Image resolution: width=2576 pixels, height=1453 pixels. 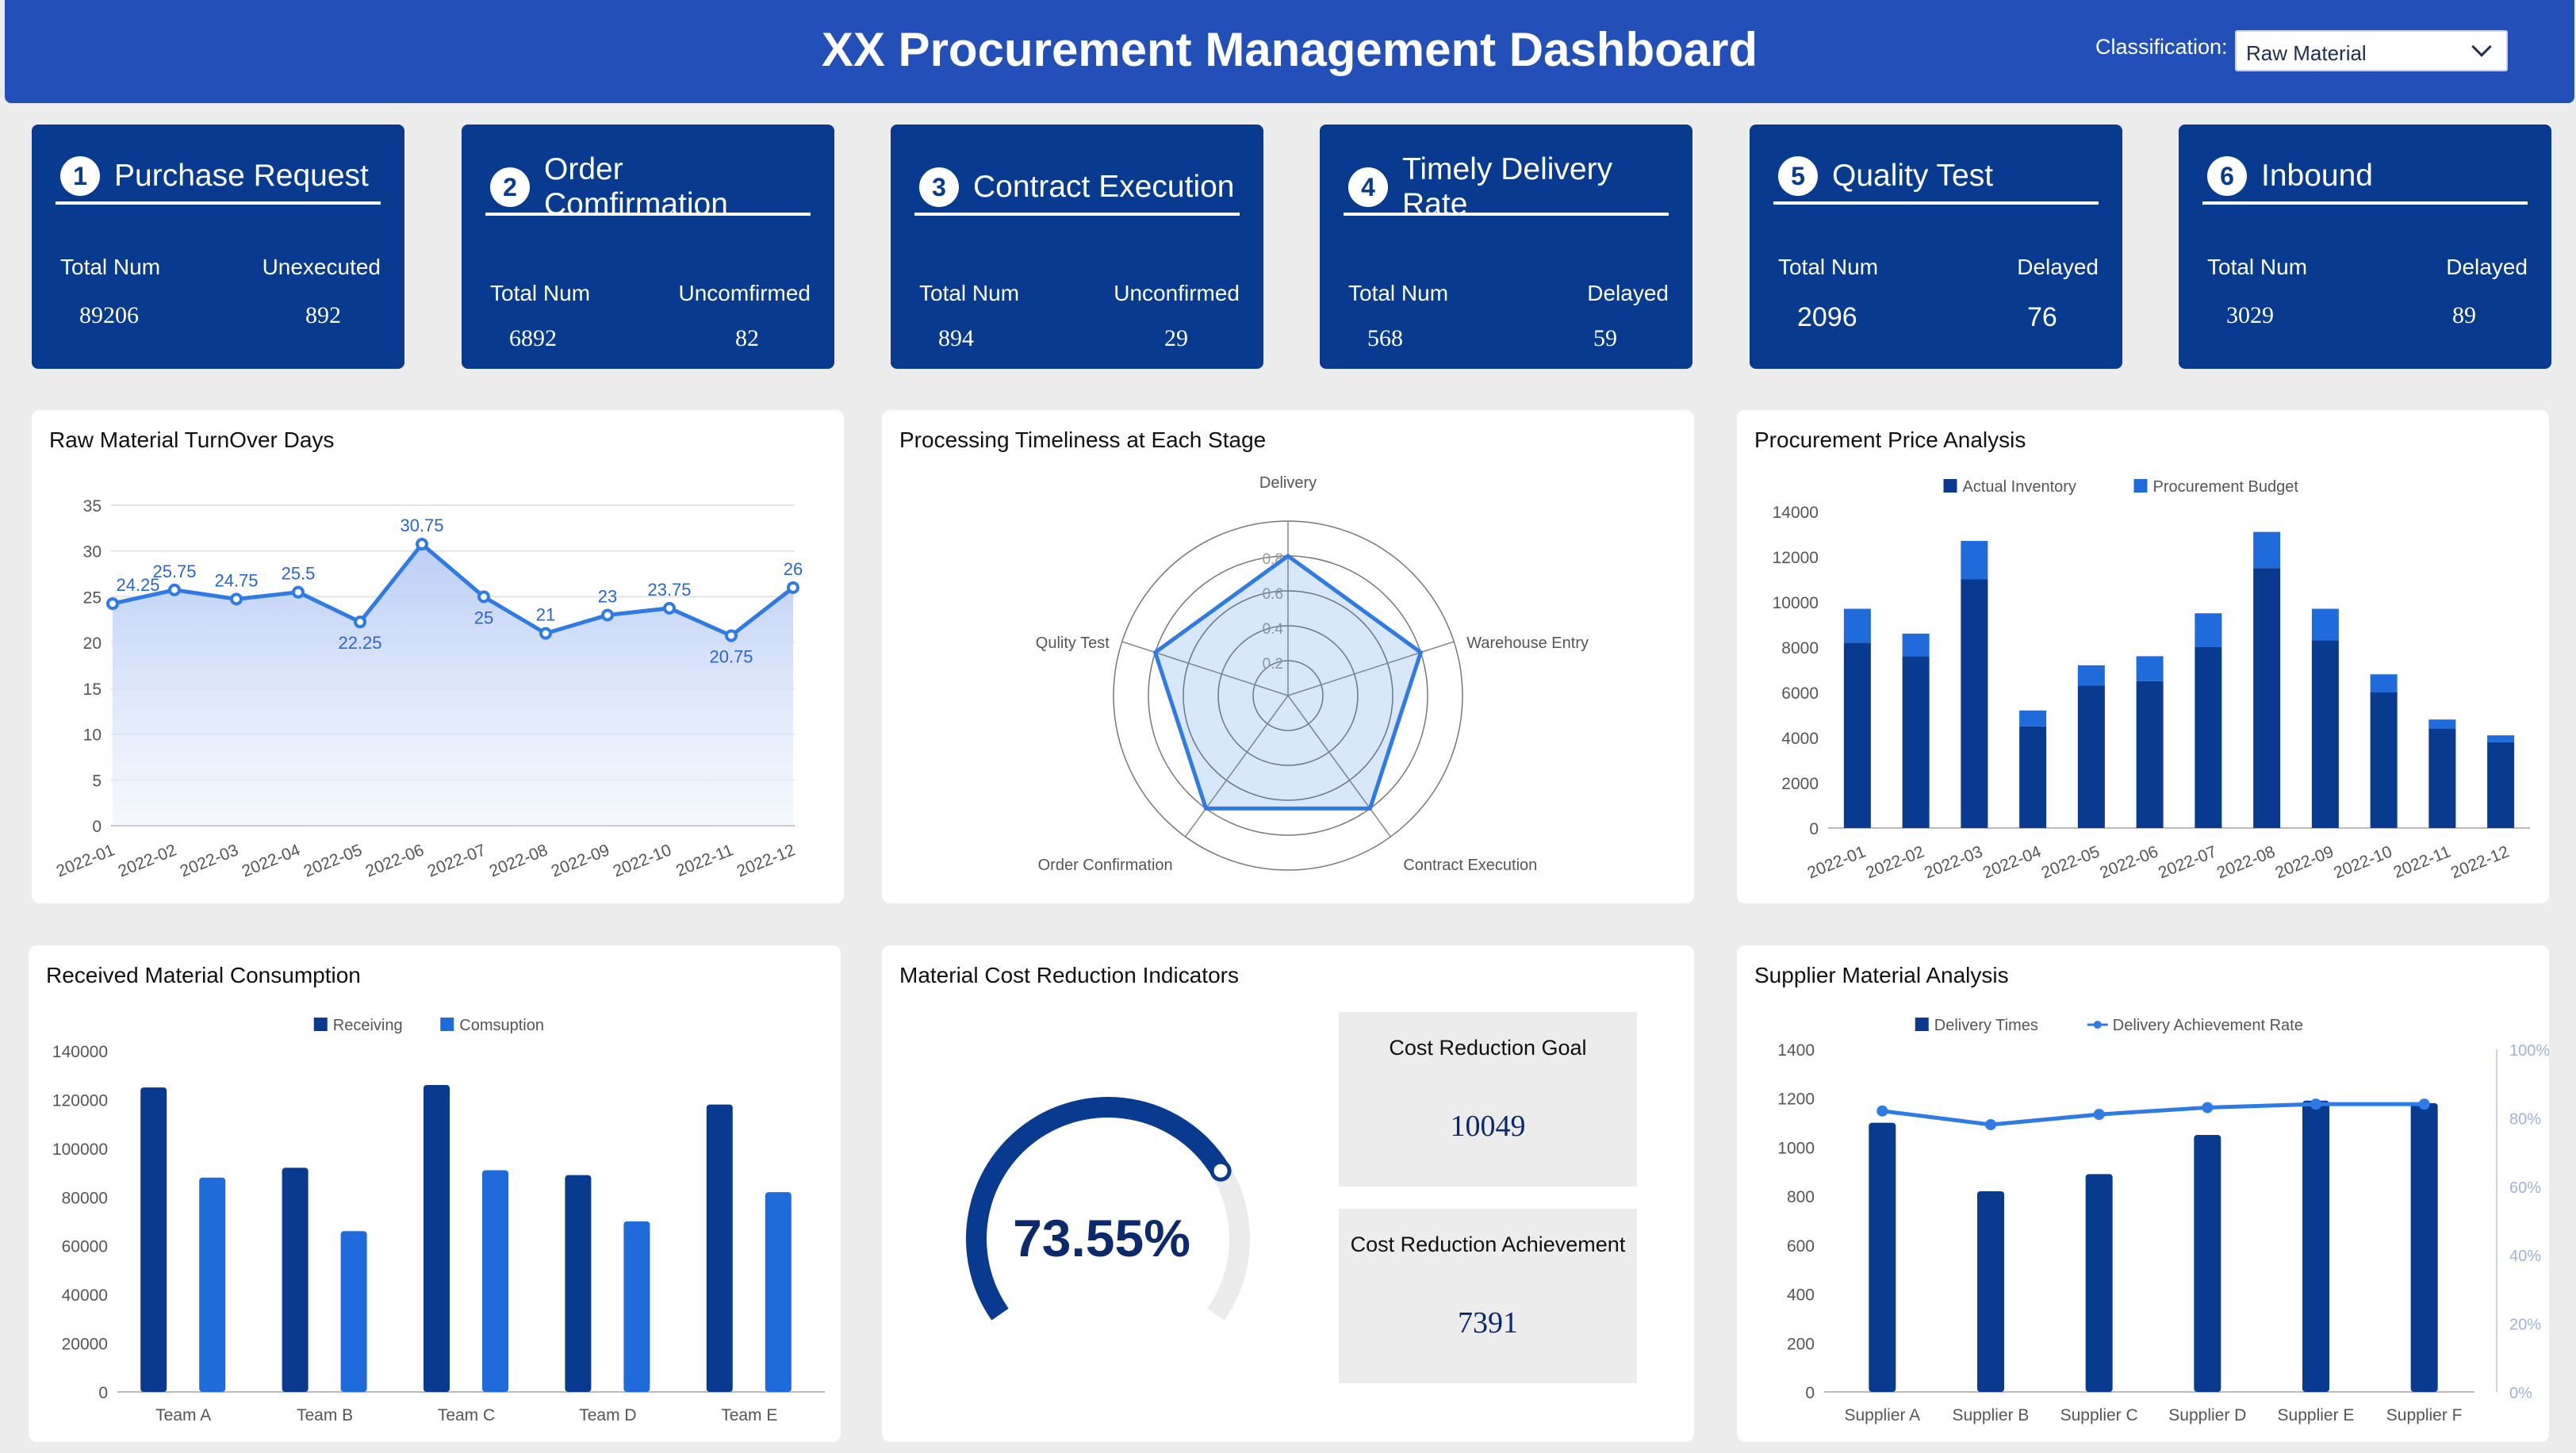 What do you see at coordinates (1882, 1415) in the screenshot?
I see `x-tick-label: Supplier A` at bounding box center [1882, 1415].